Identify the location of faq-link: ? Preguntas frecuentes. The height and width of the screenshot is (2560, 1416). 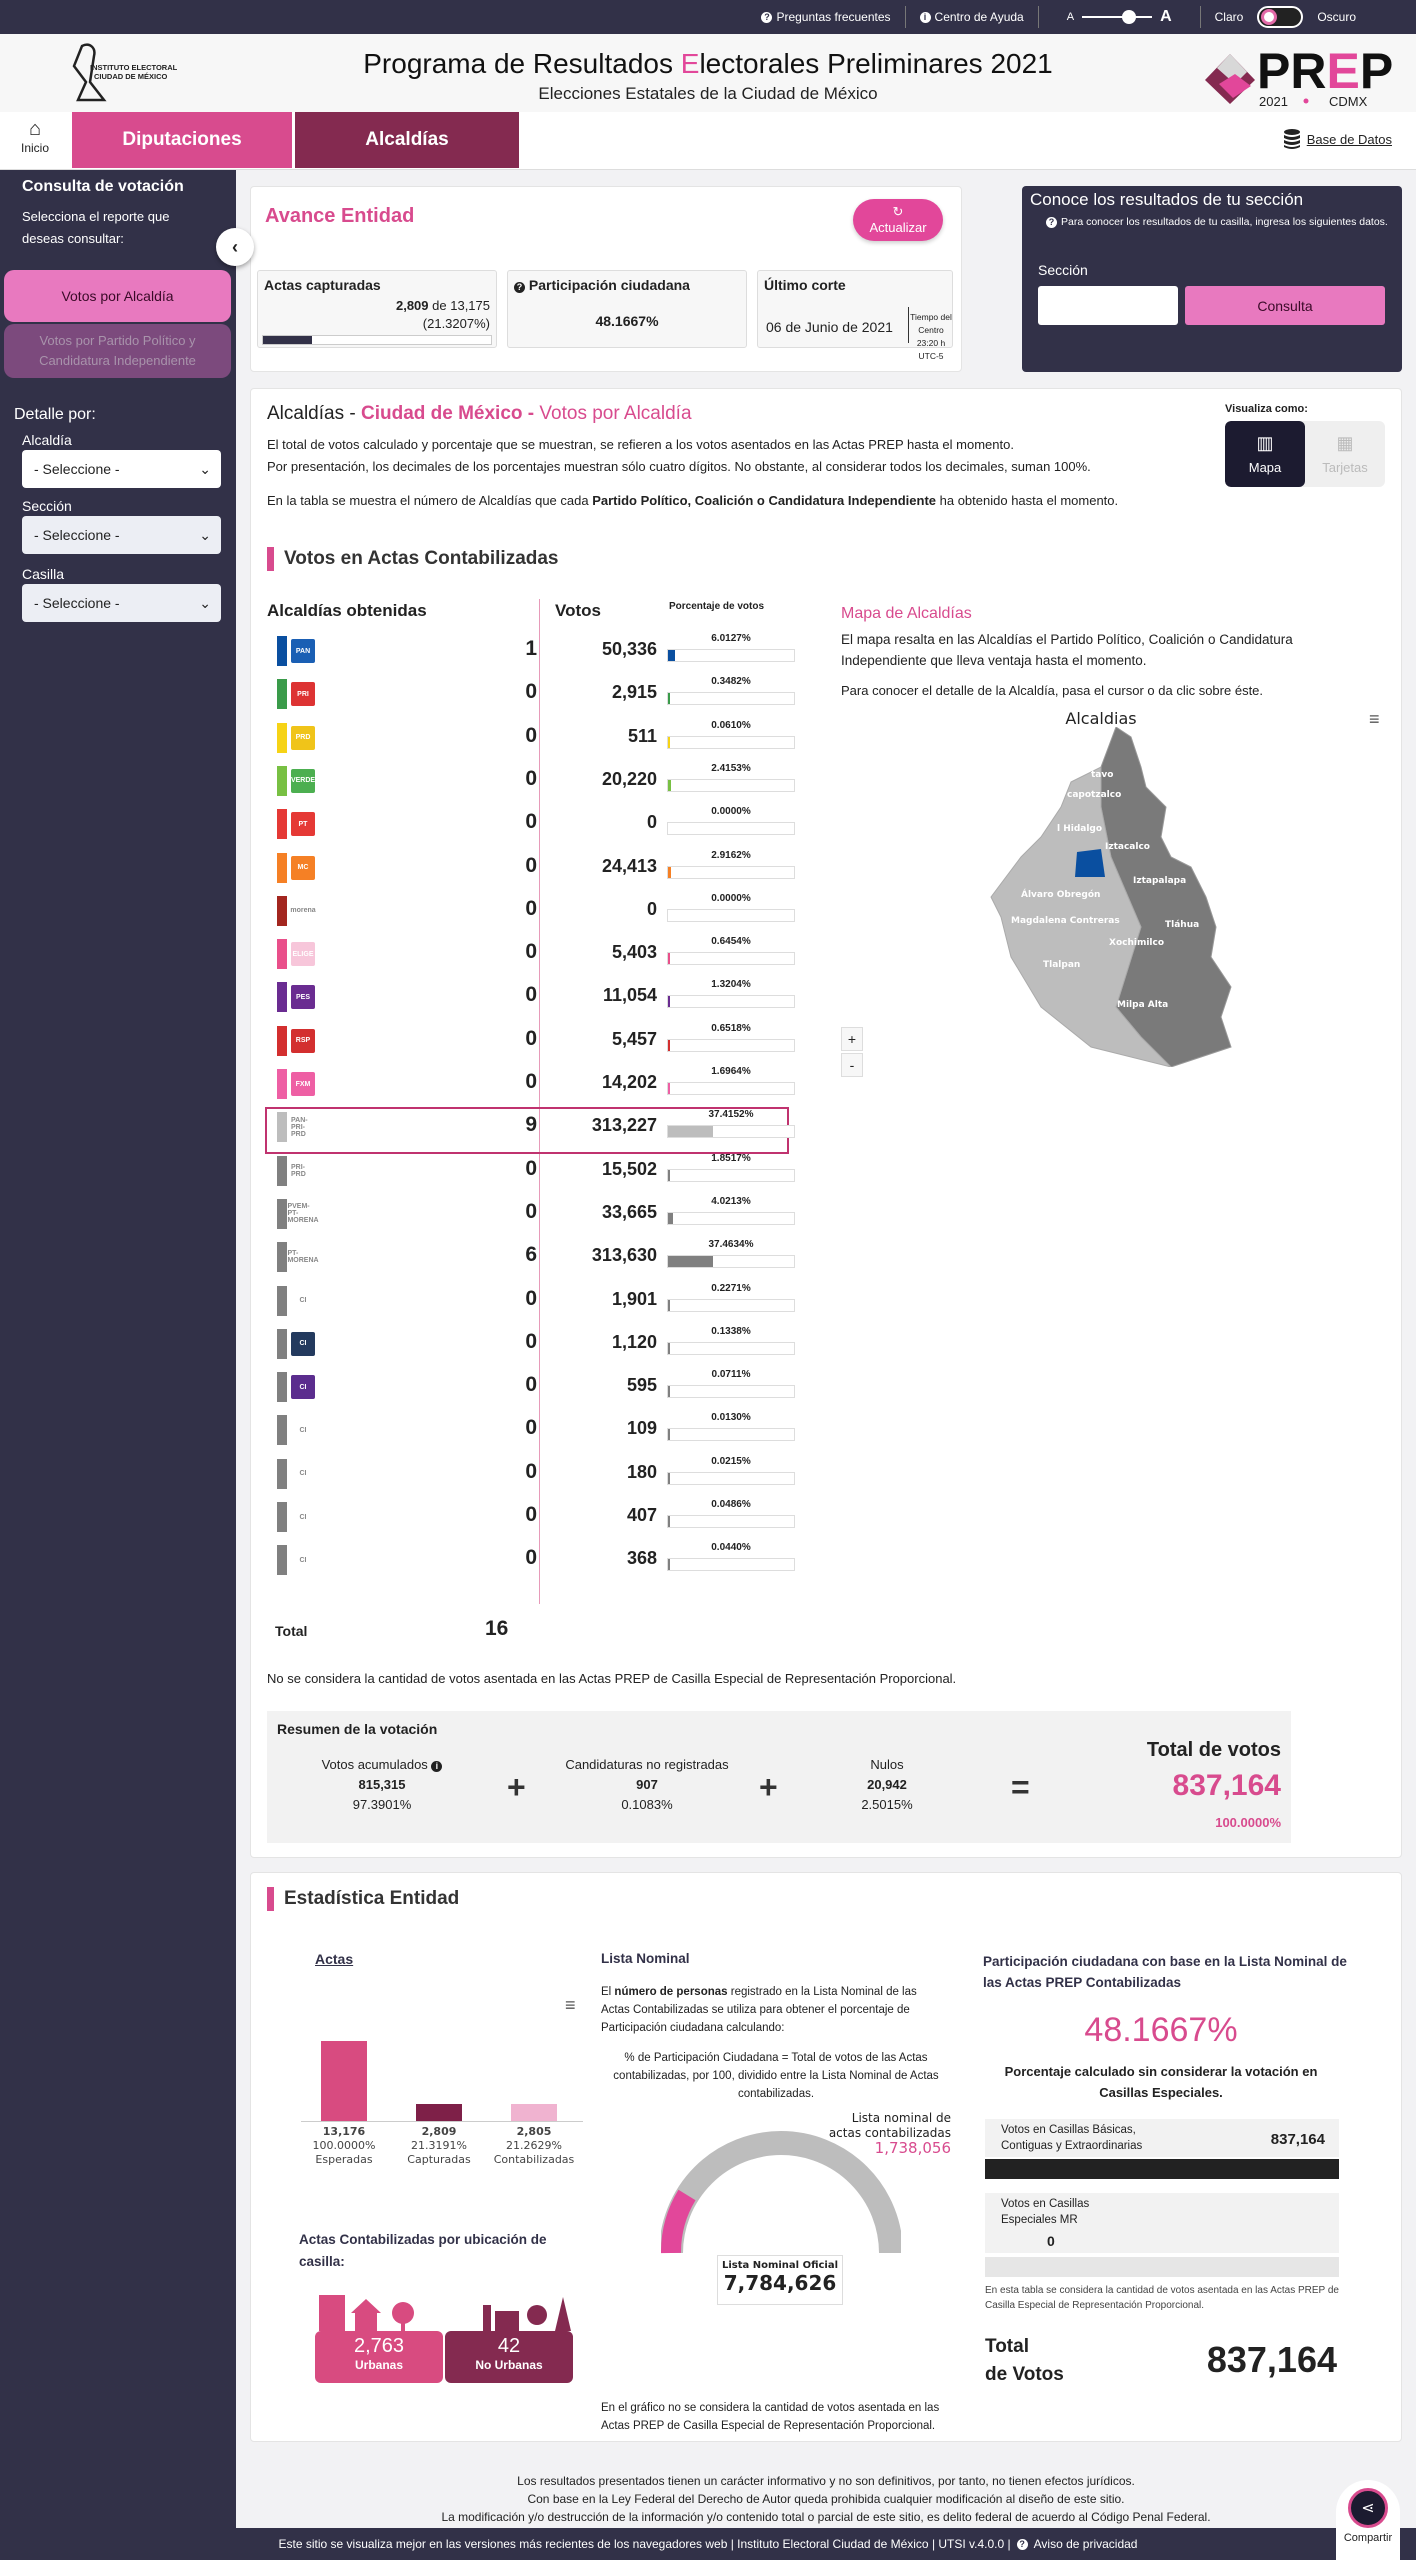
(826, 17).